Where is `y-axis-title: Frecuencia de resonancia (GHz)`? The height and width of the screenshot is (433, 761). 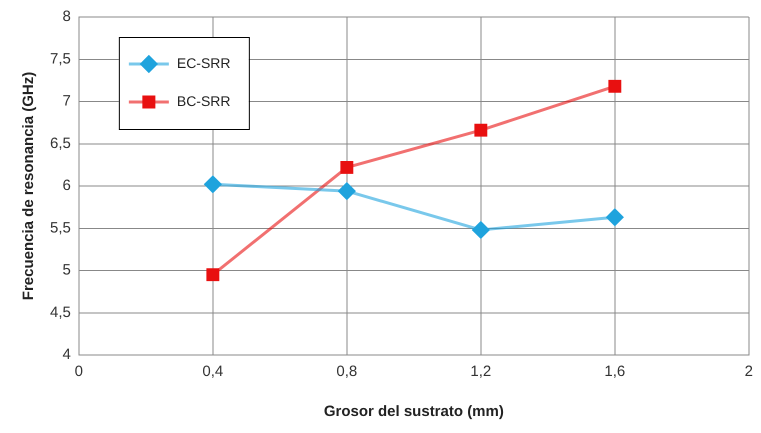
y-axis-title: Frecuencia de resonancia (GHz) is located at coordinates (29, 186).